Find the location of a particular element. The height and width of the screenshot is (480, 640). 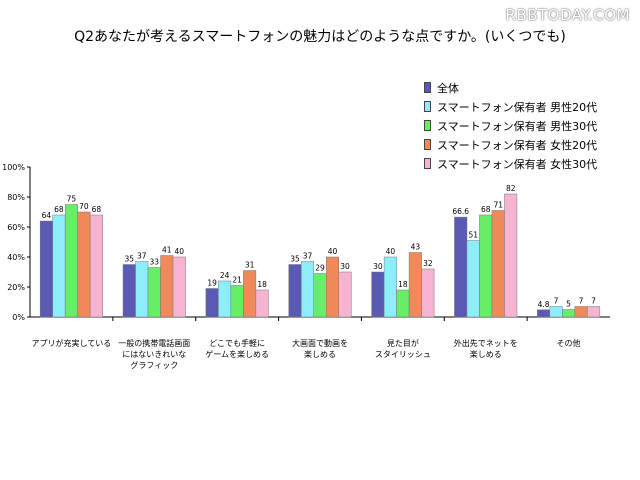

chart-title: Q2あなたが考えるスマートフォンの魅力はどのような点ですか。(いくつでも) is located at coordinates (320, 37).